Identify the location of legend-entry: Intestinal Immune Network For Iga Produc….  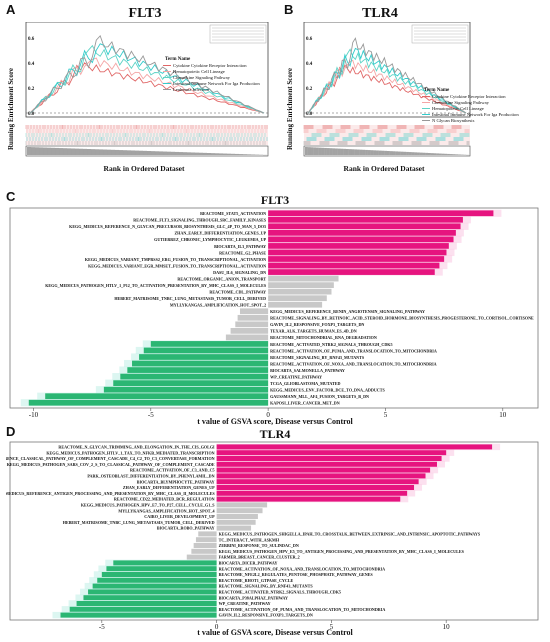
(211, 83).